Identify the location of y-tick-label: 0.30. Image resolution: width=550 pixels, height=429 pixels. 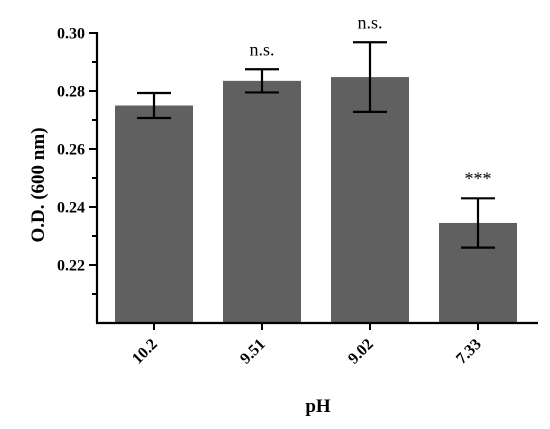
(71, 34).